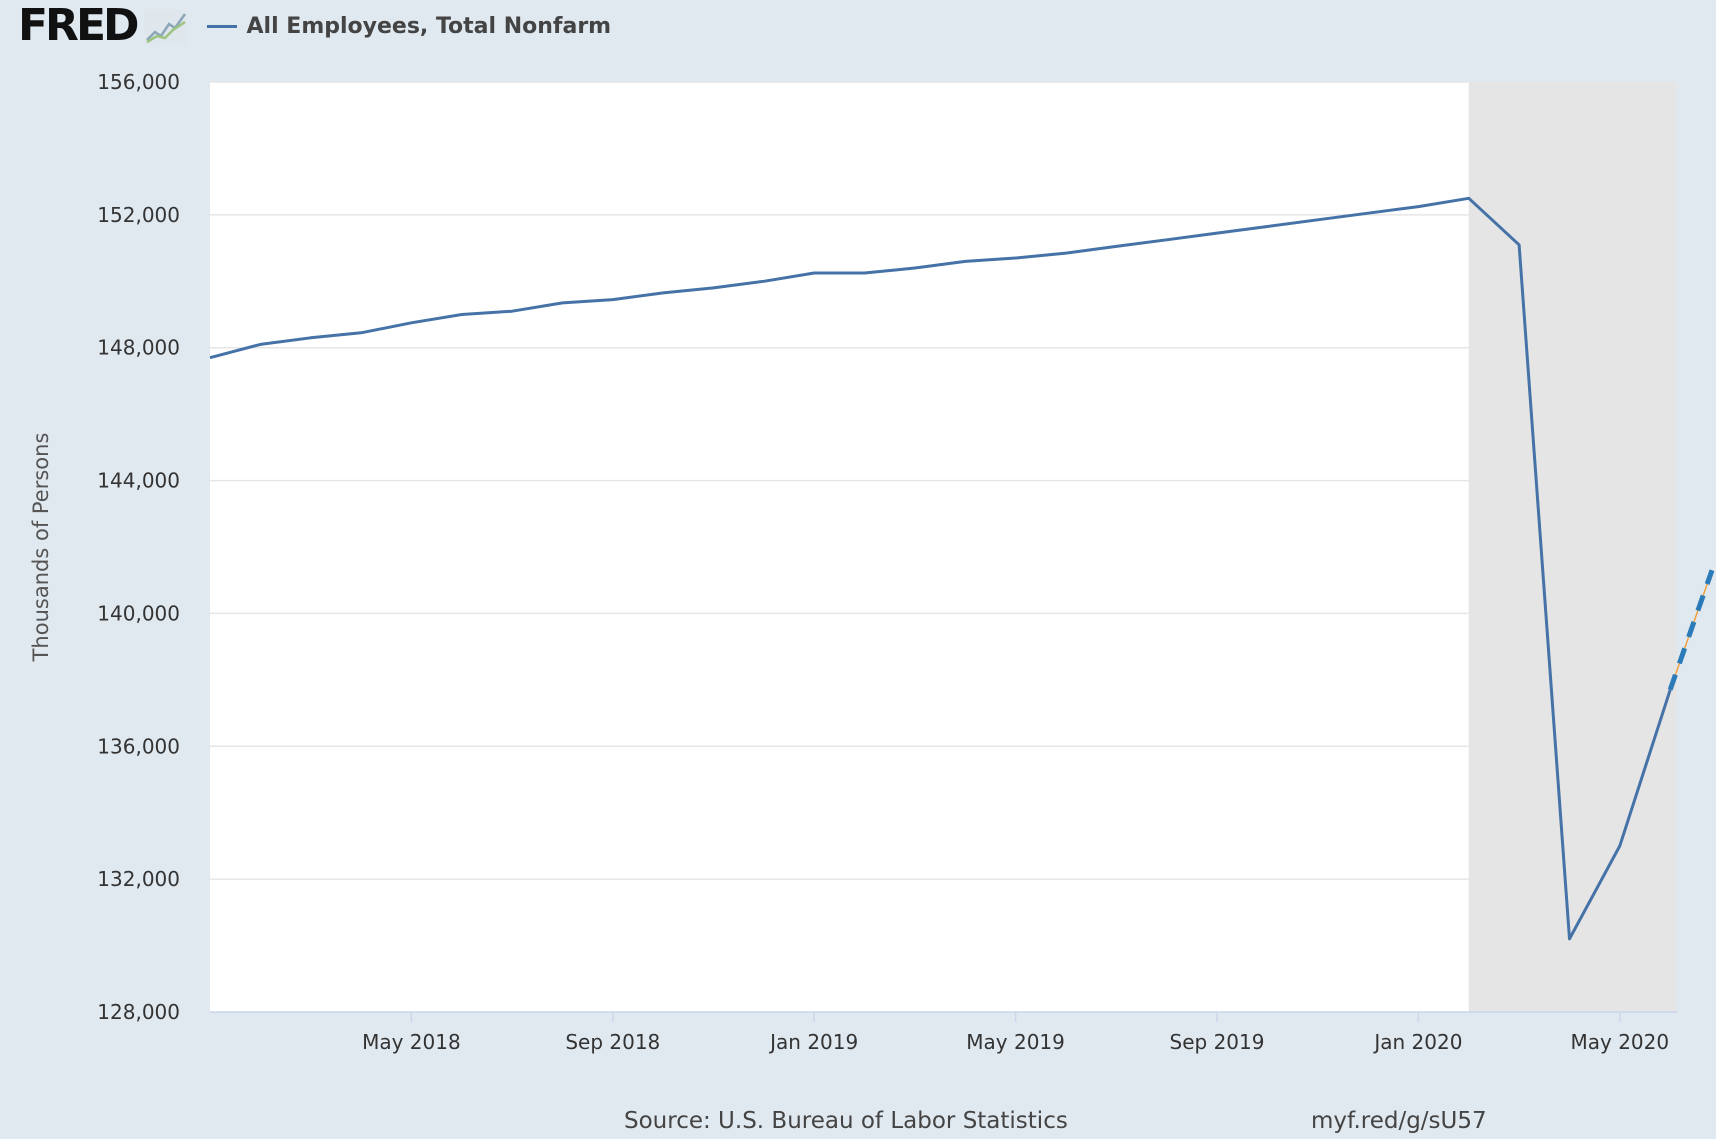  Describe the element at coordinates (1572, 547) in the screenshot. I see `recession-band` at that location.